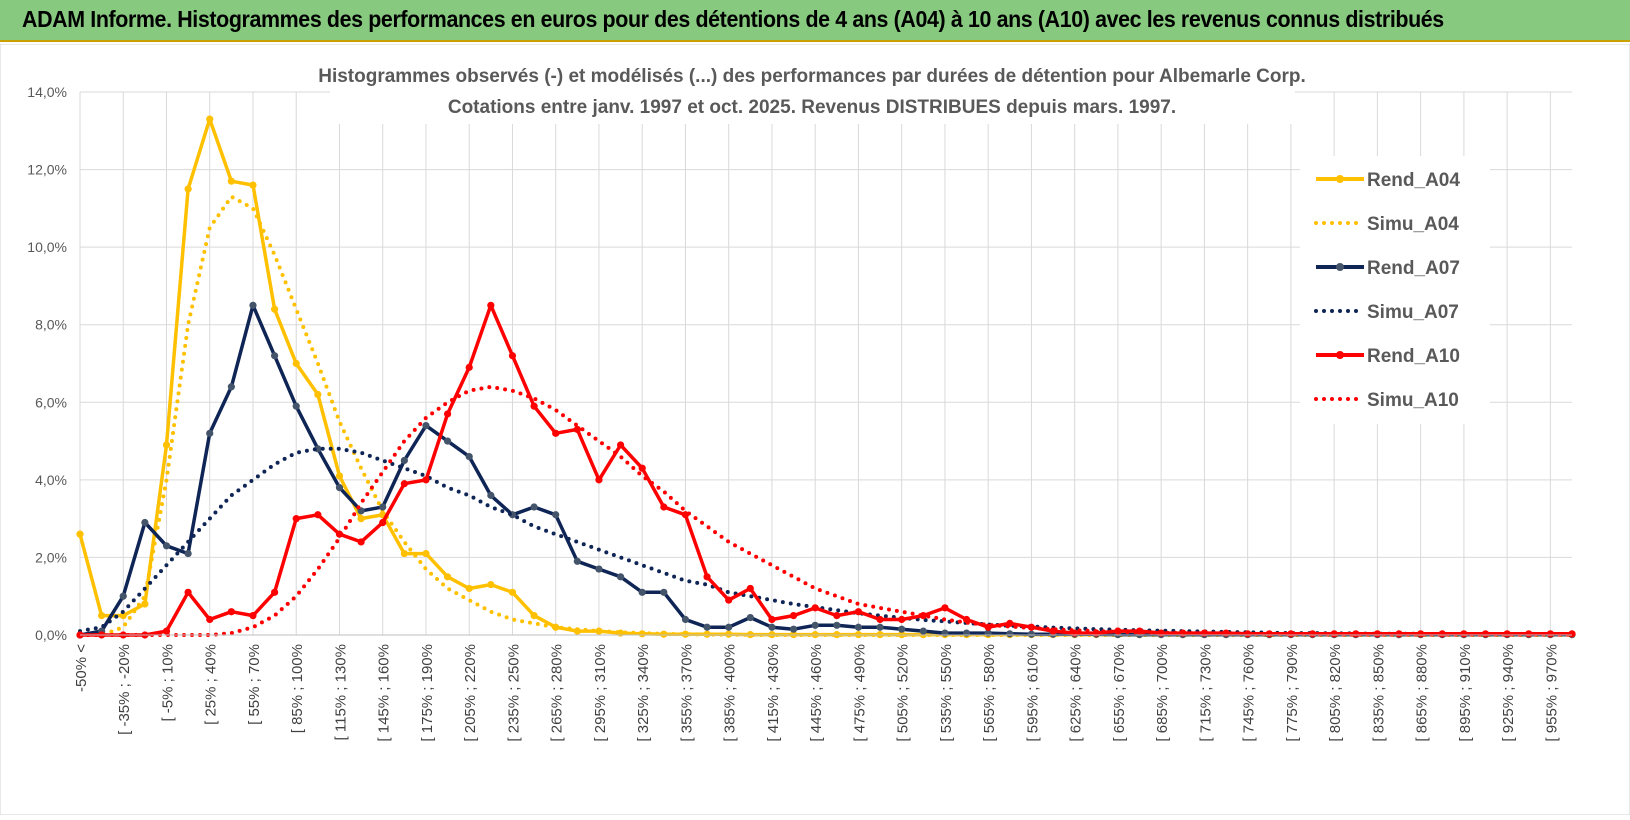  What do you see at coordinates (470, 693) in the screenshot?
I see `x-tick-label: [ 205% ; 220%` at bounding box center [470, 693].